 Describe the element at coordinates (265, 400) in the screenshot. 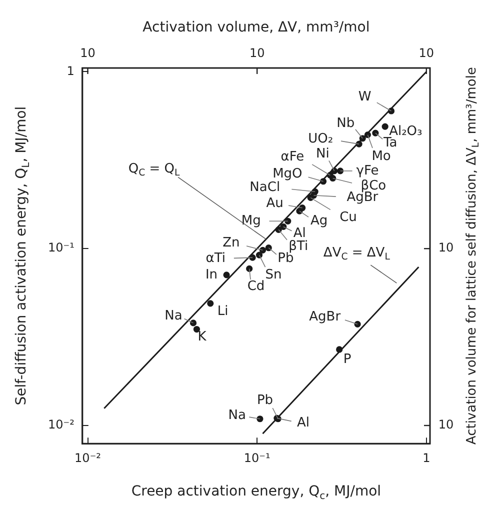

I see `data-label: Pb` at that location.